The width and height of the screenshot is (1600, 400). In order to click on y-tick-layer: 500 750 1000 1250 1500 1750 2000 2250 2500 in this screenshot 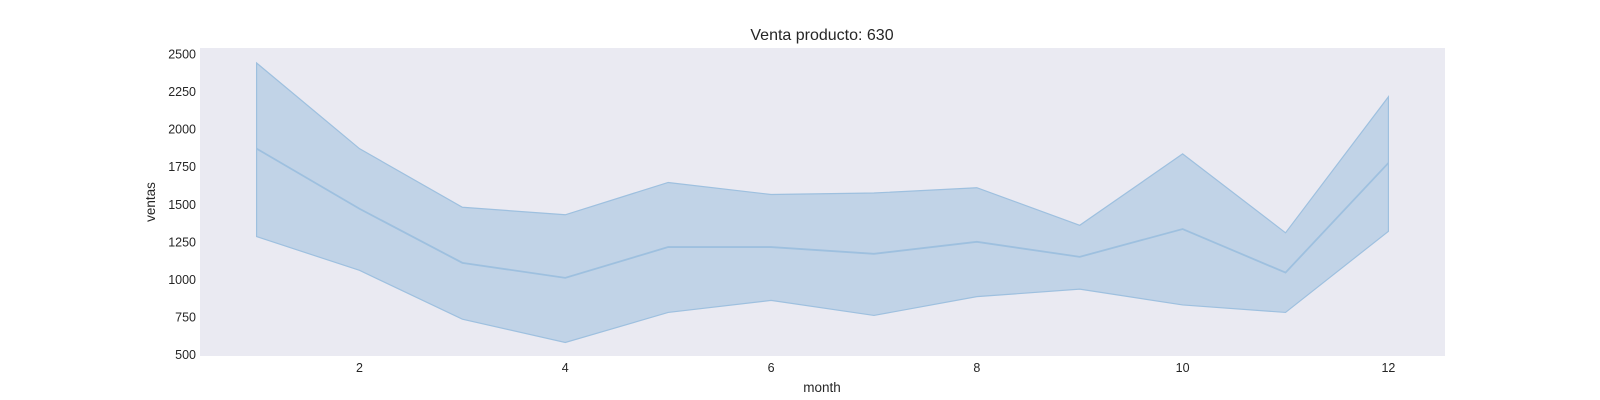, I will do `click(182, 205)`.